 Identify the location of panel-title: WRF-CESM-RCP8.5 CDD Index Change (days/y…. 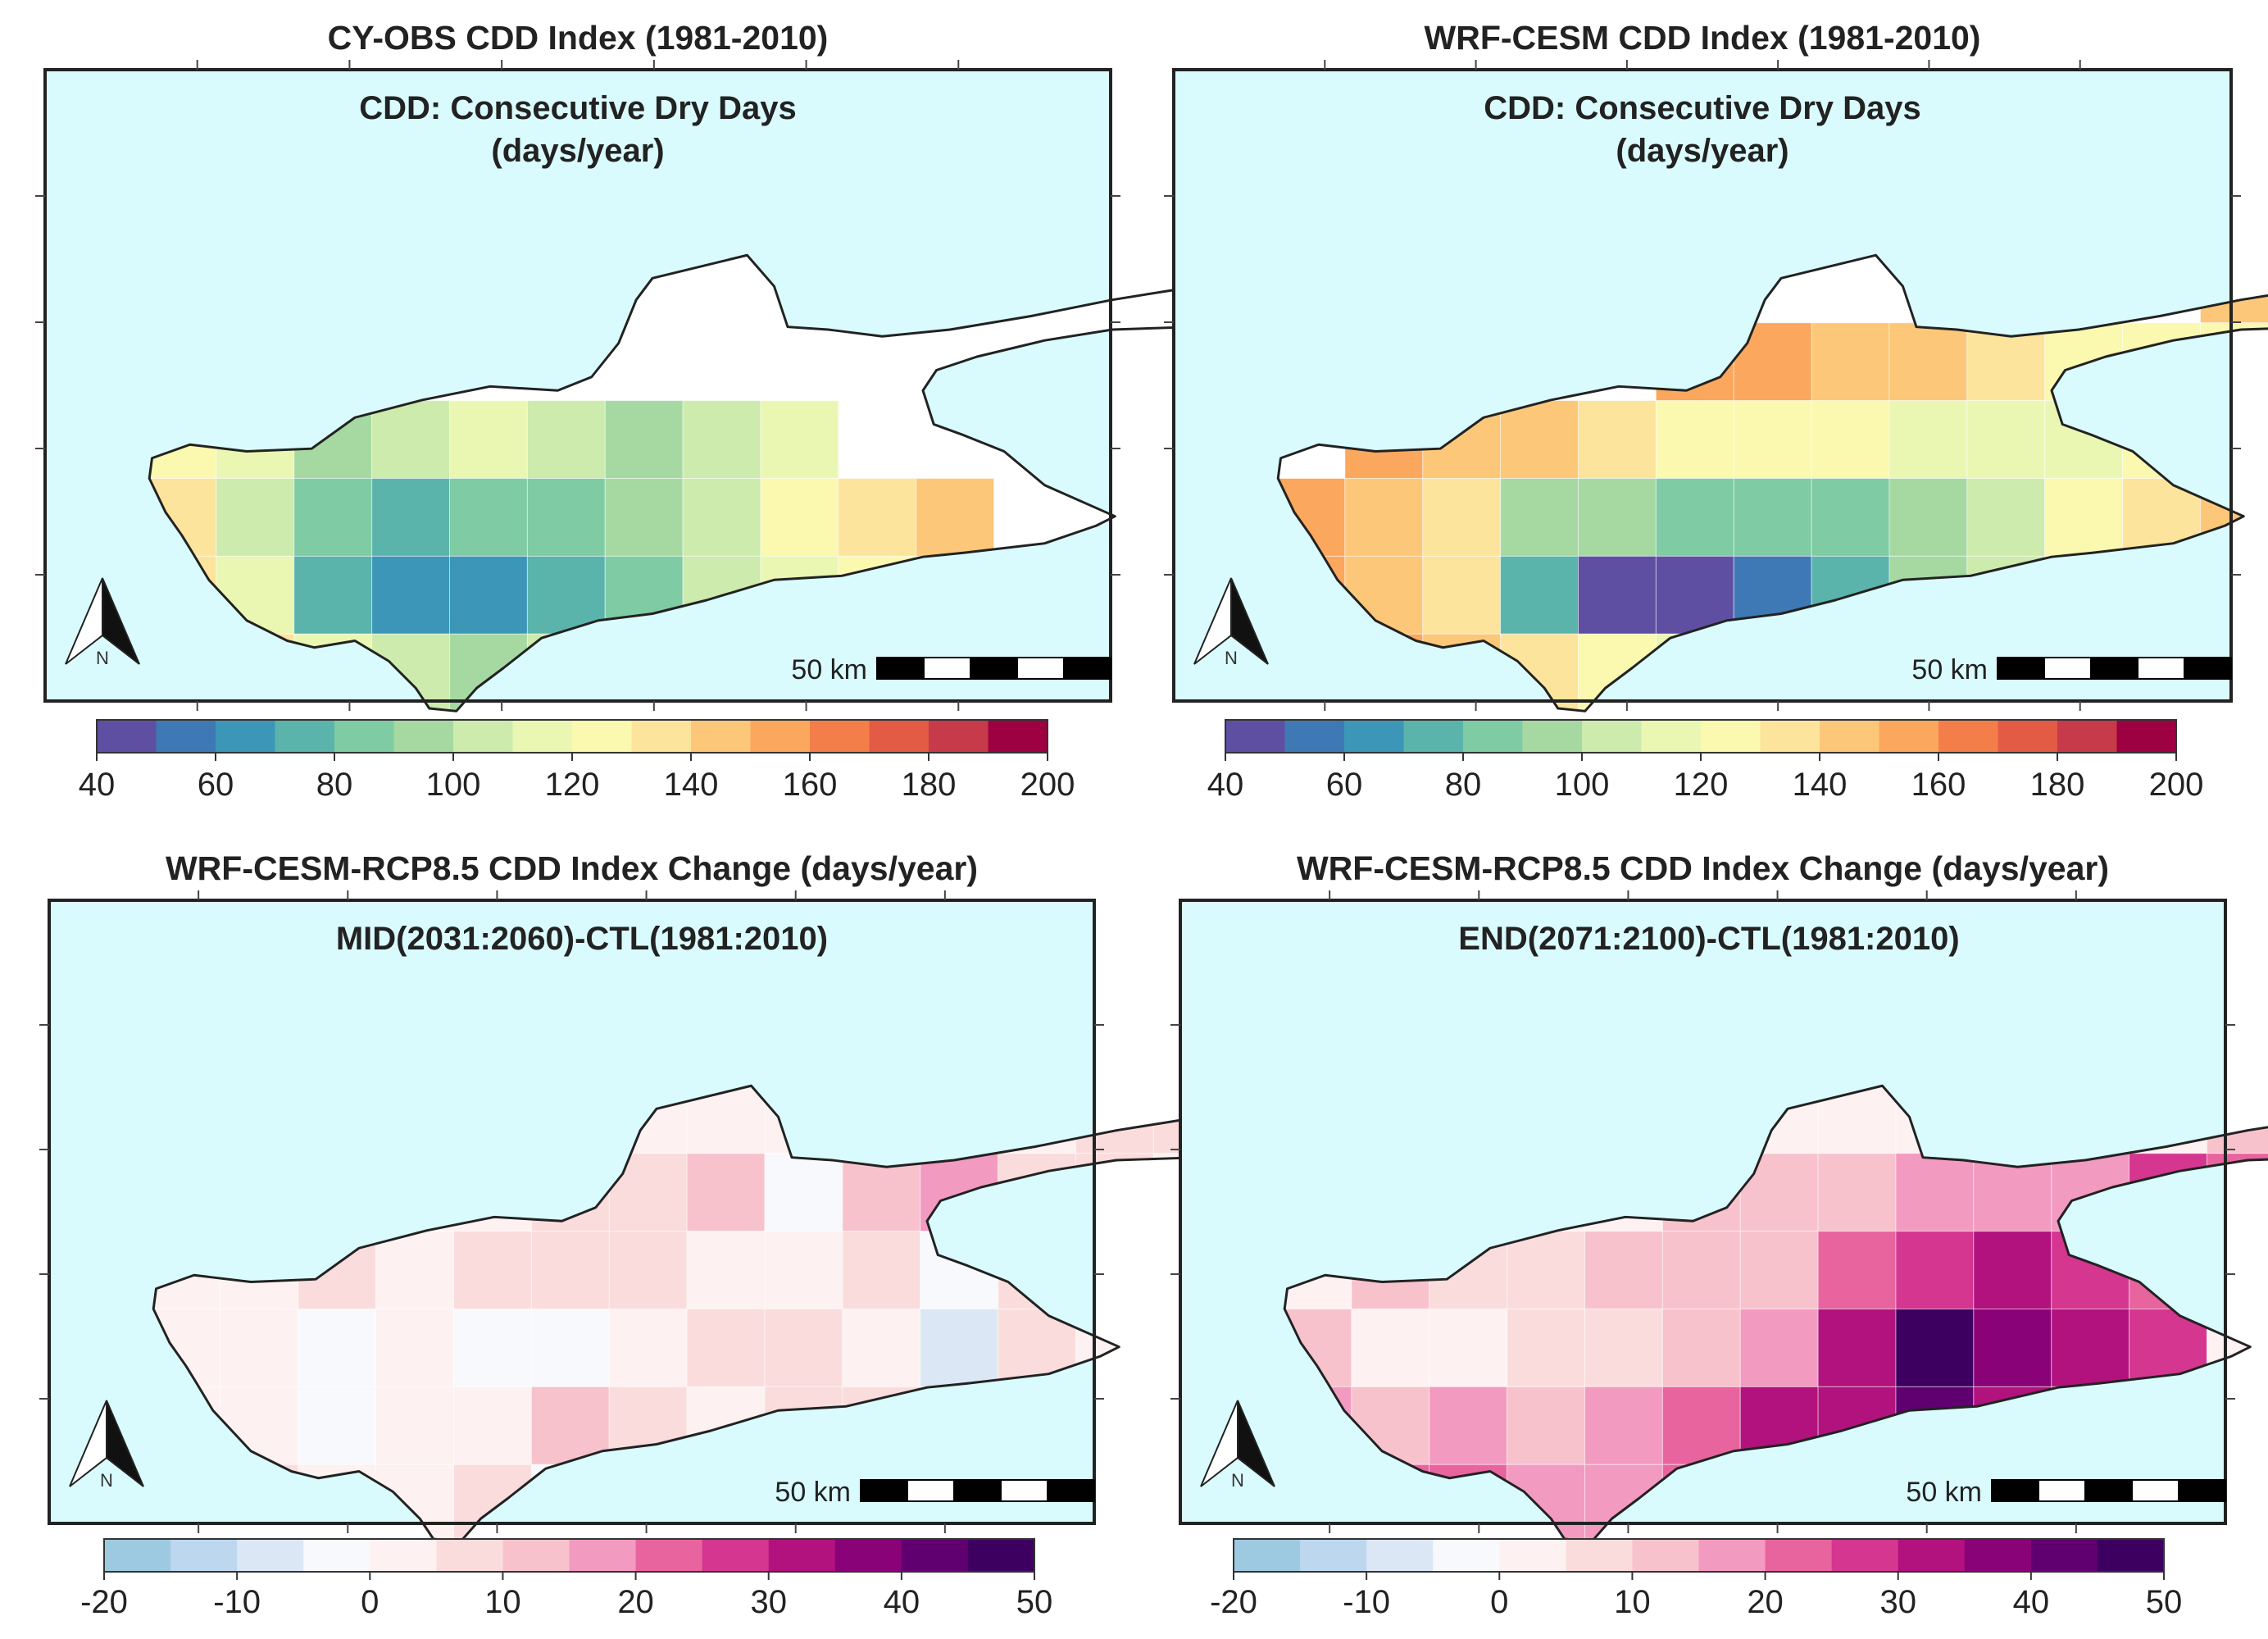
(1703, 868).